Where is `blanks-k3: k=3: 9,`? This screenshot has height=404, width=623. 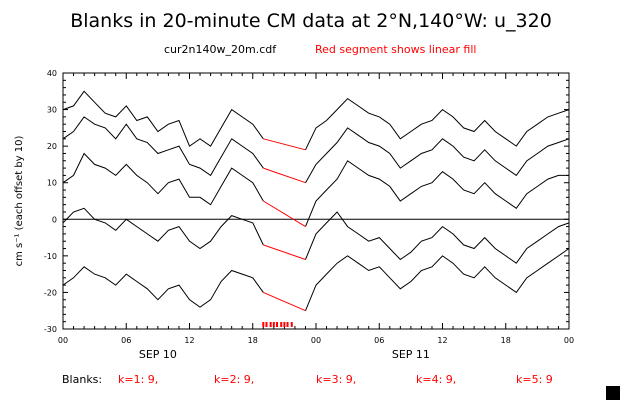
blanks-k3: k=3: 9, is located at coordinates (336, 379).